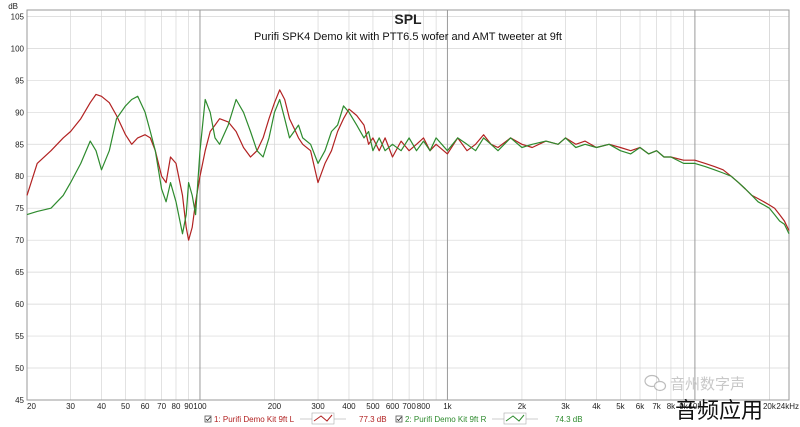 The height and width of the screenshot is (427, 800). What do you see at coordinates (655, 383) in the screenshot?
I see `wechat-icon` at bounding box center [655, 383].